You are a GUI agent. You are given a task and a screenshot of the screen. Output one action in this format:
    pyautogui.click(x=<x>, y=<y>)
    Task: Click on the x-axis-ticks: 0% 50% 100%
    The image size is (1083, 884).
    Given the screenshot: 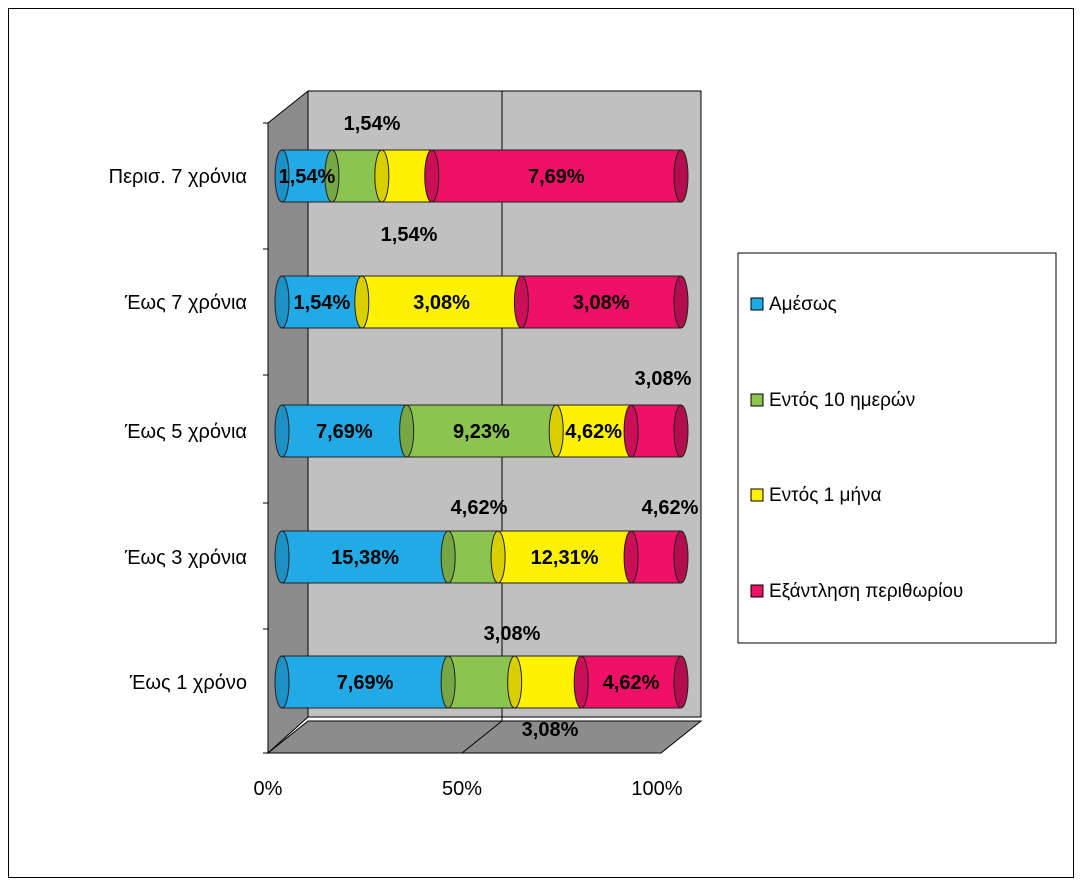 What is the action you would take?
    pyautogui.click(x=468, y=789)
    